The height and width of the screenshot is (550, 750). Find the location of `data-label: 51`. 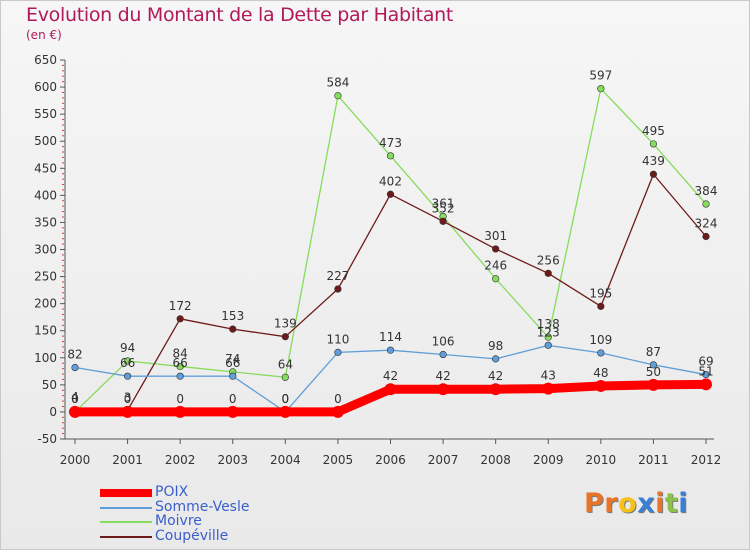

data-label: 51 is located at coordinates (705, 371).